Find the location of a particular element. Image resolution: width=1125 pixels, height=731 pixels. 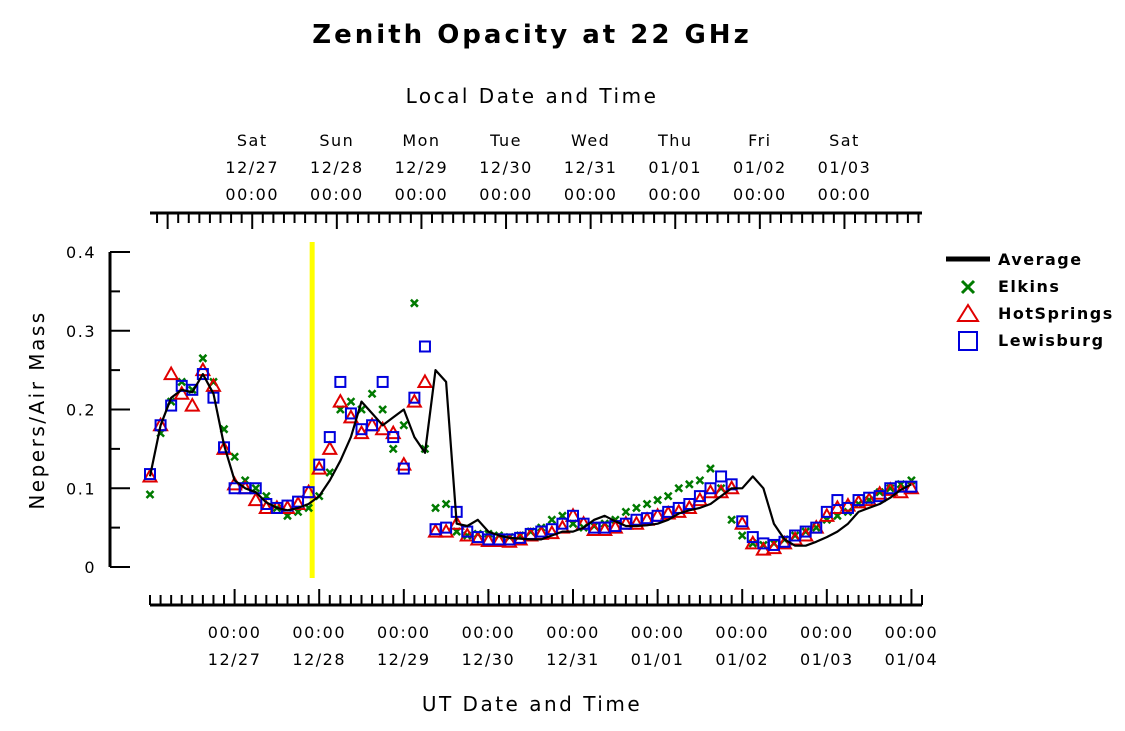

legend-item-hotsprings: HotSprings is located at coordinates (1035, 313).